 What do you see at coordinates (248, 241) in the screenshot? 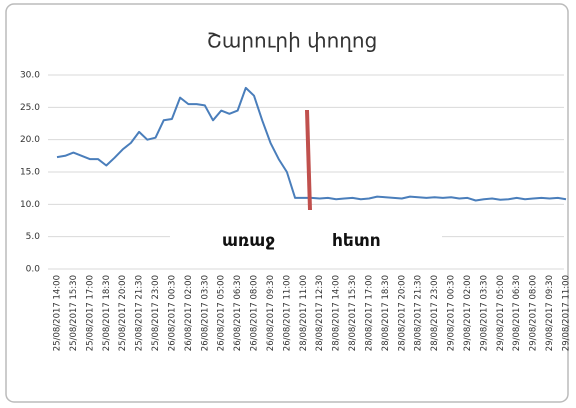
I see `annotation: առաջ` at bounding box center [248, 241].